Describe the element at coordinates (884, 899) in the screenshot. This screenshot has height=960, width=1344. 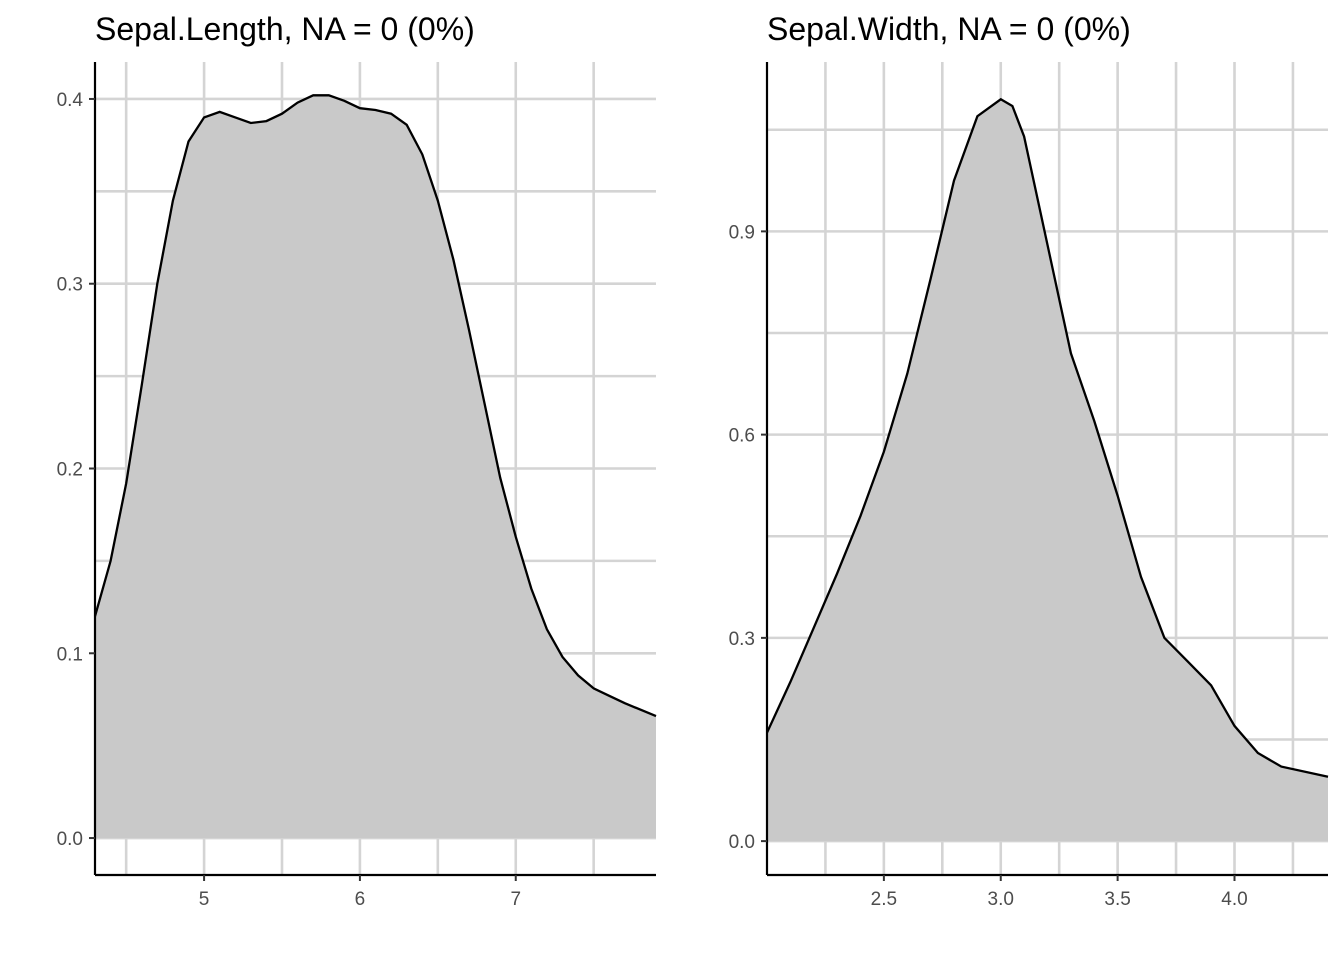
I see `x-tick-label: 2.5` at that location.